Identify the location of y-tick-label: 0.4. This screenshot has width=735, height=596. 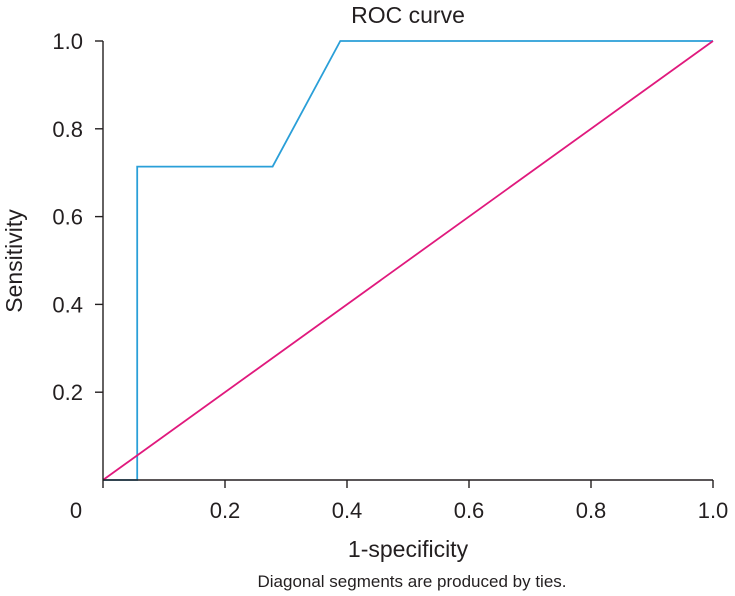
(67, 304).